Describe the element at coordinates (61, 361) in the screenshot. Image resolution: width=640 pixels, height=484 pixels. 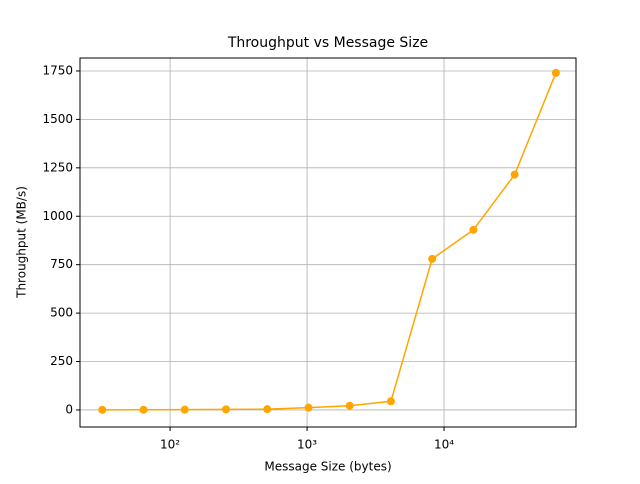
I see `y-tick-label: 250` at that location.